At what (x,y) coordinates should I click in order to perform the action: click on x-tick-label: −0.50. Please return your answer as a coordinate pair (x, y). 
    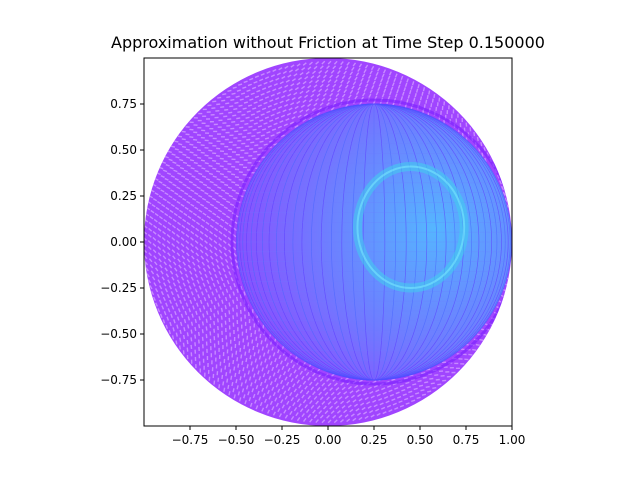
    Looking at the image, I should click on (236, 440).